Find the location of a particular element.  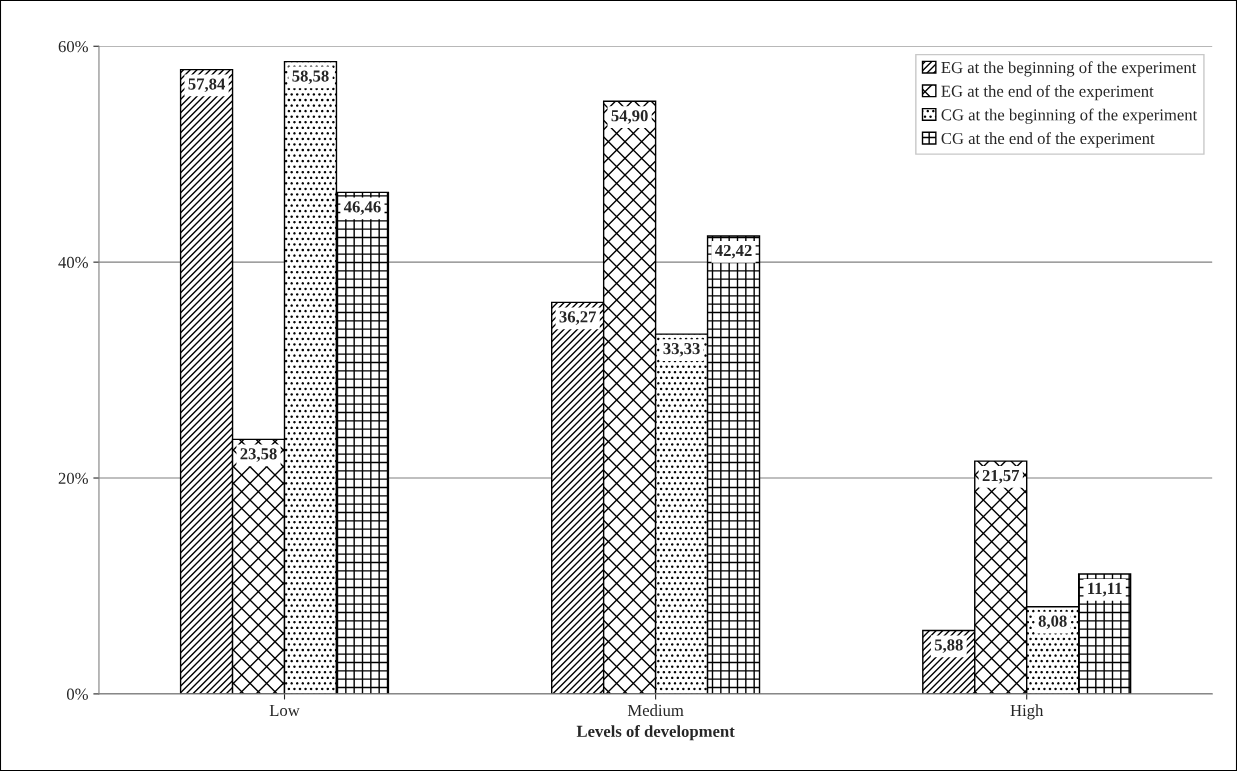

data-label: 21,57 is located at coordinates (1001, 476).